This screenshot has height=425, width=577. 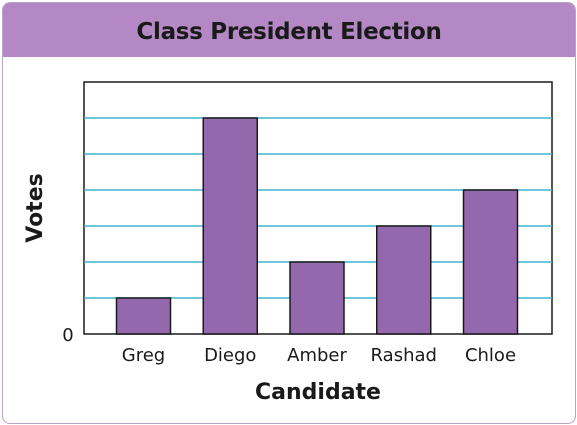 I want to click on bar-chloe, so click(x=490, y=262).